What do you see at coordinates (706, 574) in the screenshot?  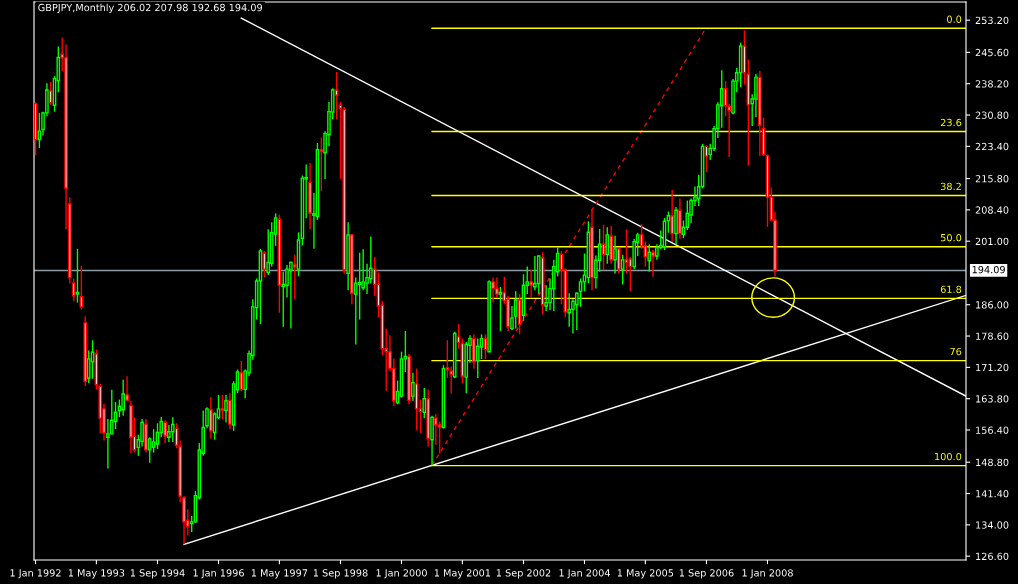 I see `x-tick-label: 1 Sep 2006` at bounding box center [706, 574].